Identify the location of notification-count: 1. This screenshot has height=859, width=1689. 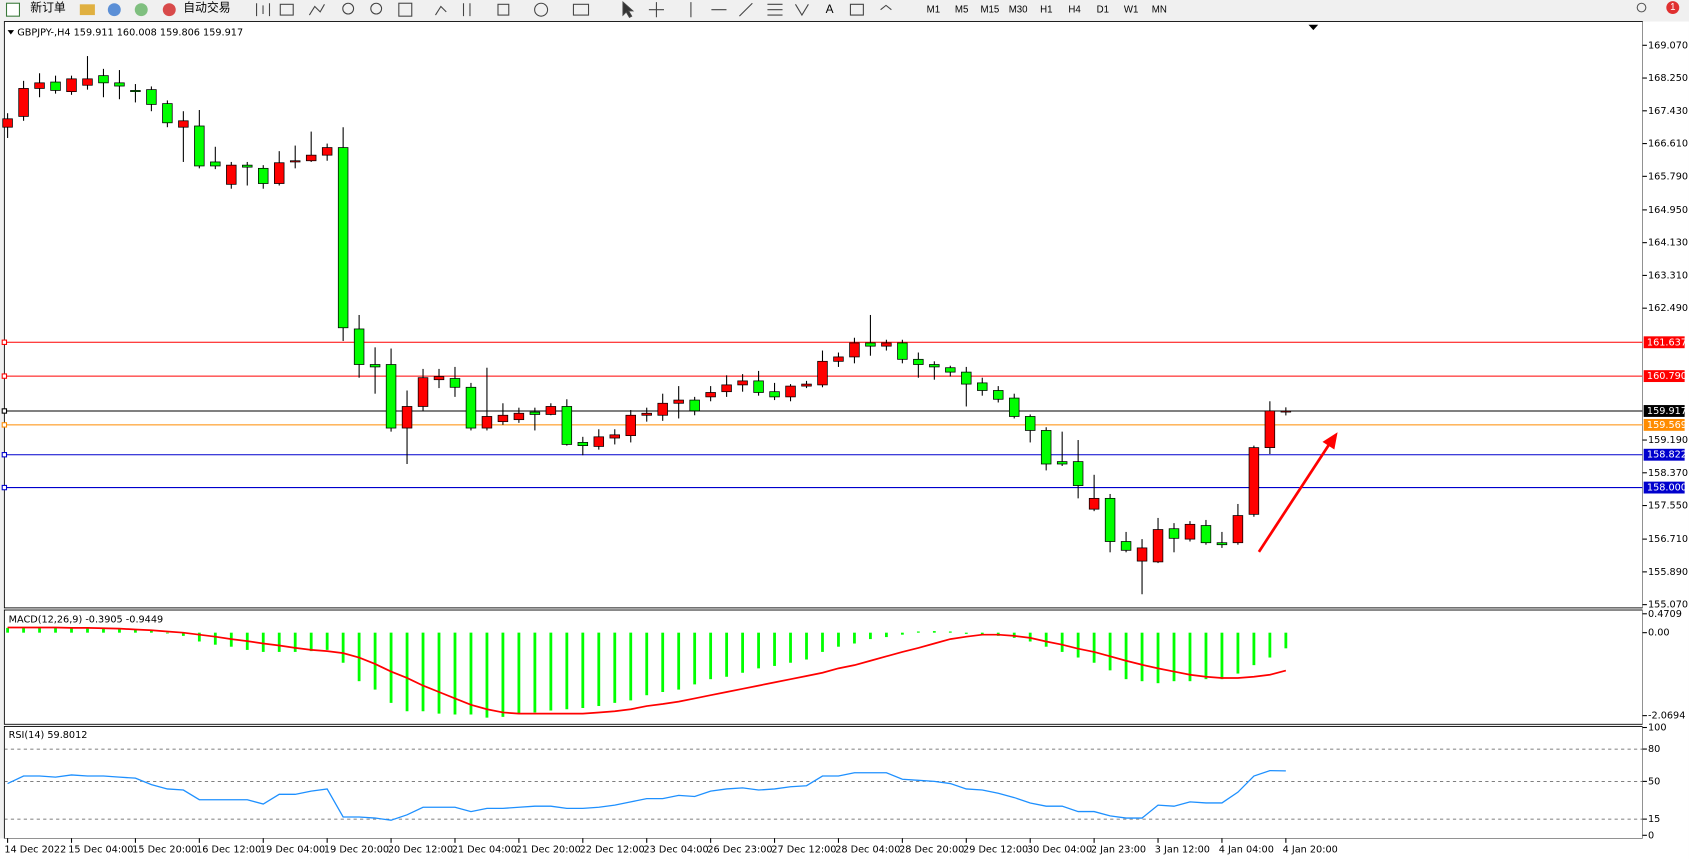
(1672, 7).